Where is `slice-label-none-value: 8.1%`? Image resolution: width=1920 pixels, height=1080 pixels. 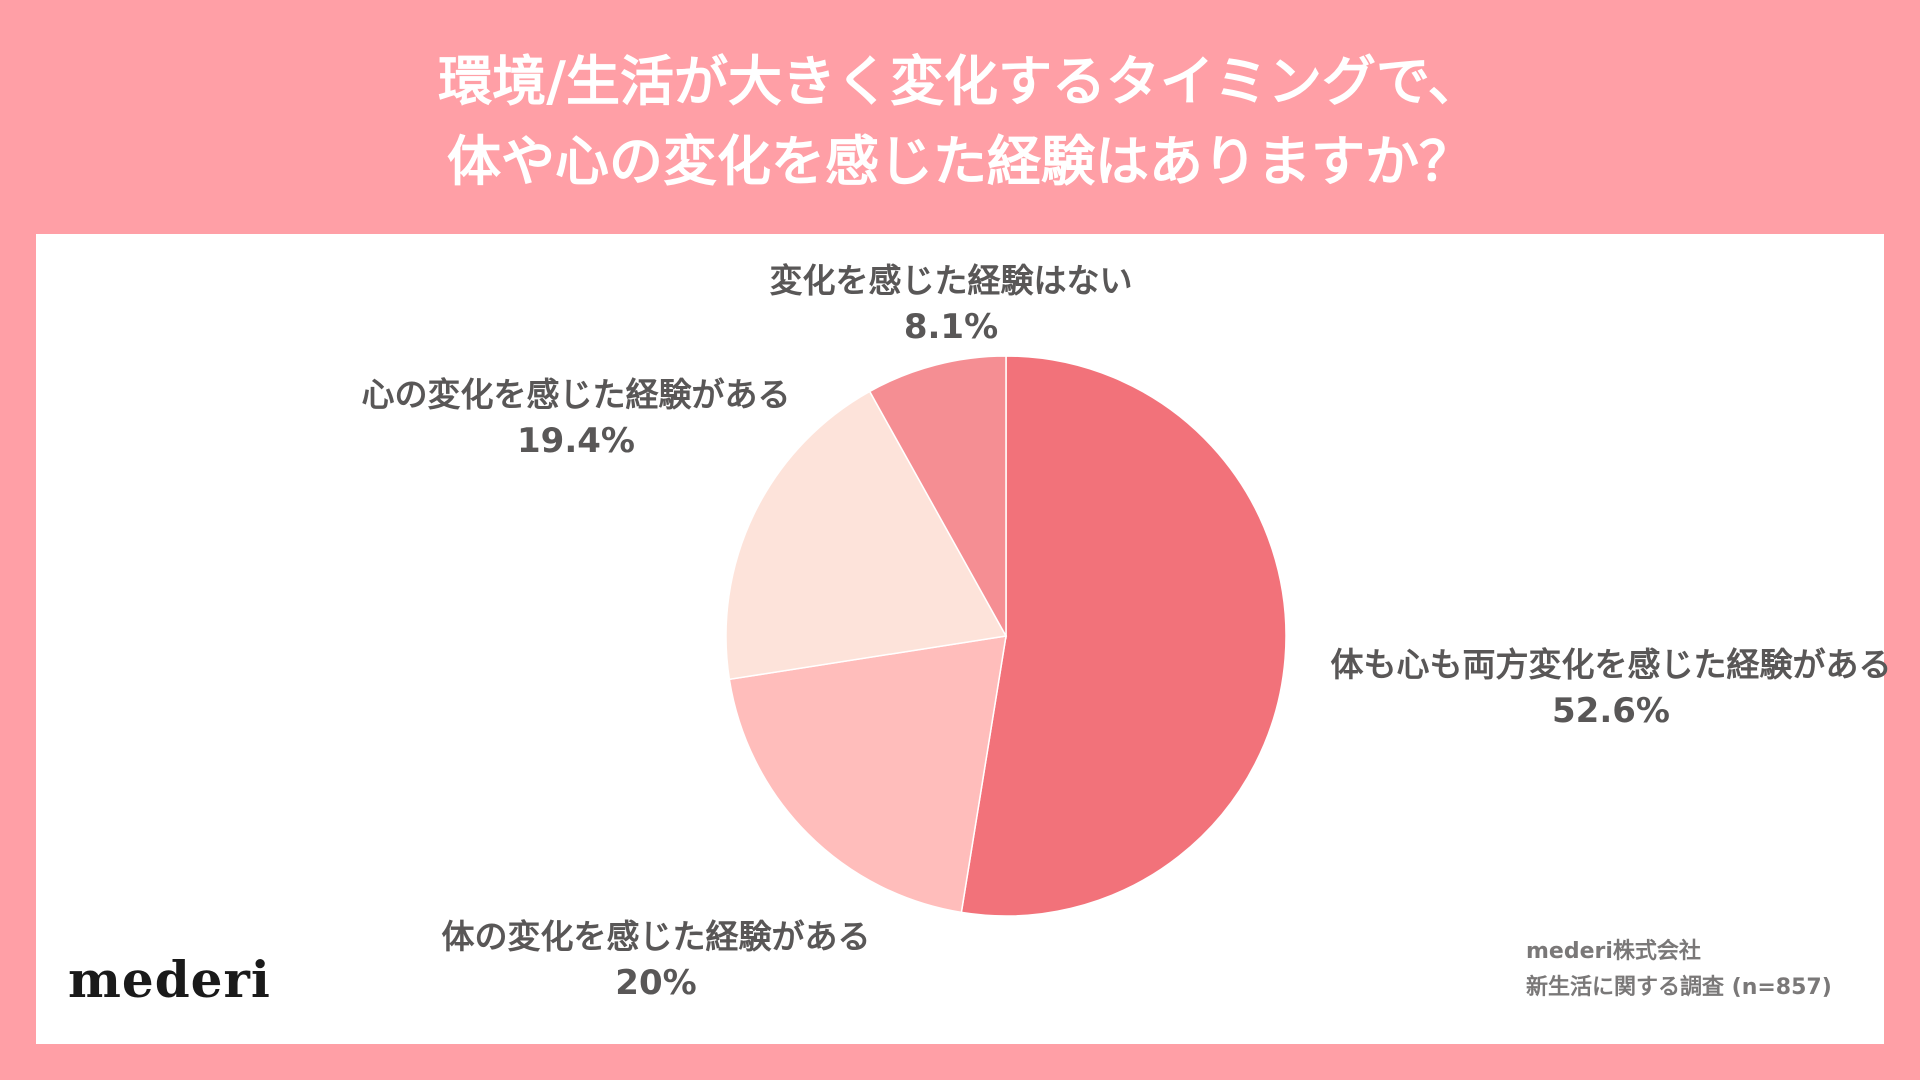 slice-label-none-value: 8.1% is located at coordinates (951, 327).